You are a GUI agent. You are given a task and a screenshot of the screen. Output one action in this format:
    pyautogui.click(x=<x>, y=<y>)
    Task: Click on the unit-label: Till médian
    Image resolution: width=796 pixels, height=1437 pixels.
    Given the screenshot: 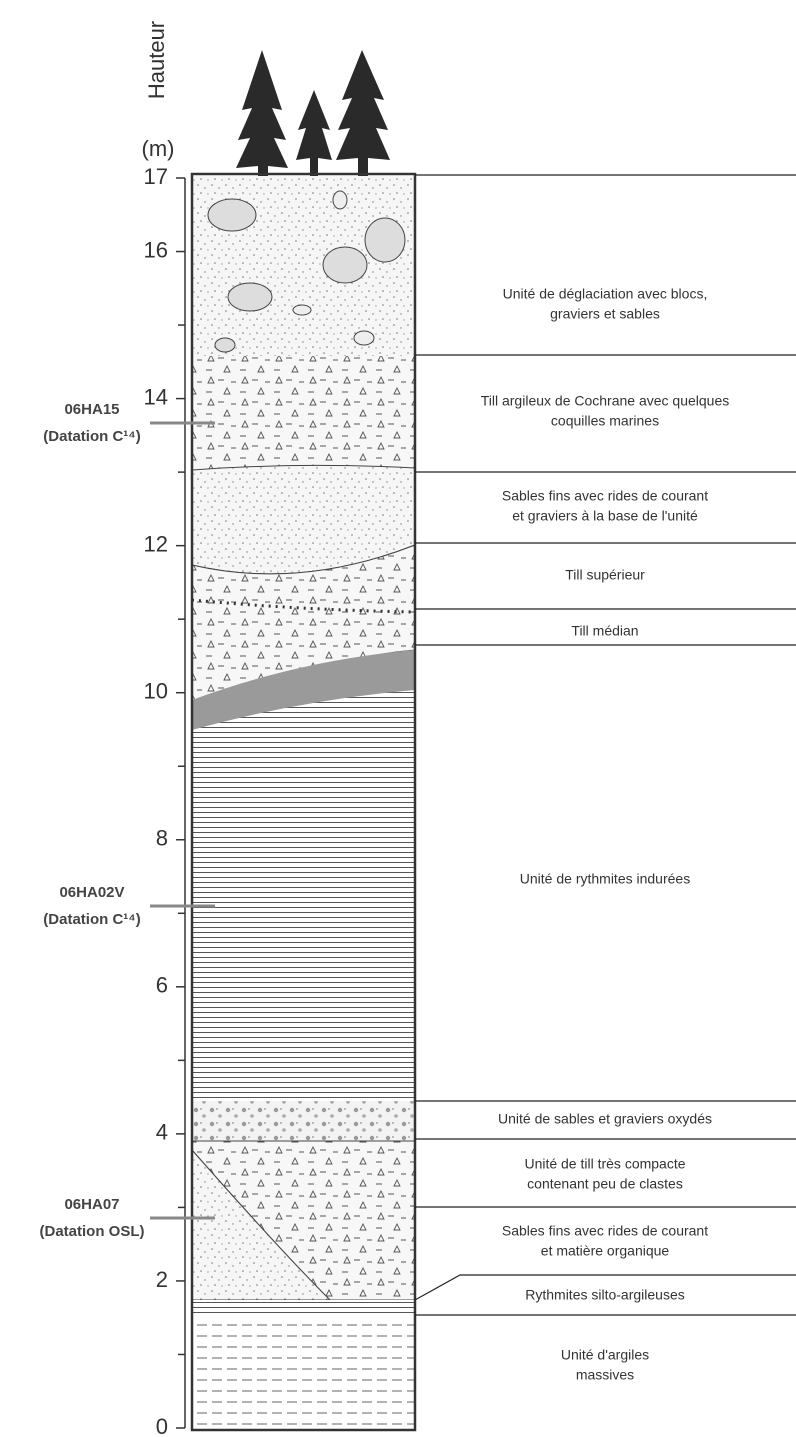 What is the action you would take?
    pyautogui.click(x=604, y=631)
    